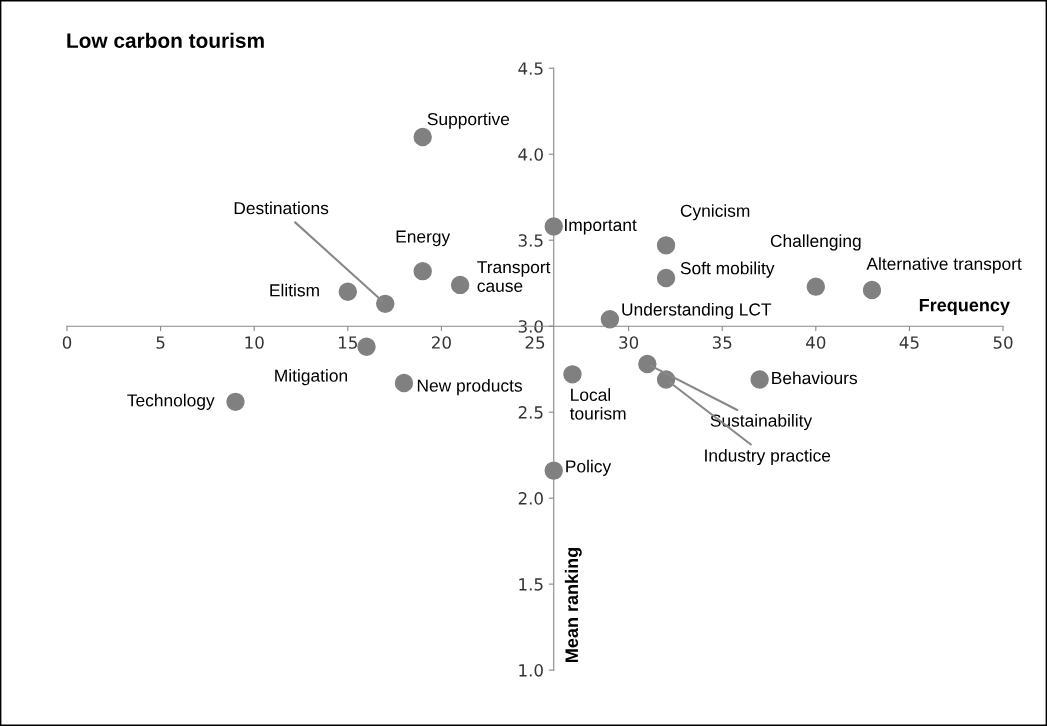 Image resolution: width=1047 pixels, height=726 pixels. Describe the element at coordinates (964, 307) in the screenshot. I see `x-axis-title: Frequency` at that location.